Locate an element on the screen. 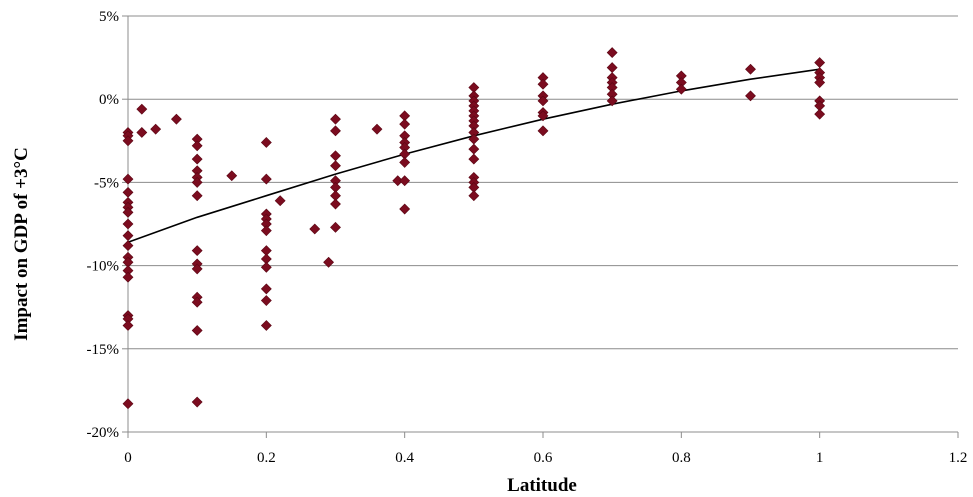 This screenshot has width=973, height=497. x-tick-label: 0.4 is located at coordinates (404, 458).